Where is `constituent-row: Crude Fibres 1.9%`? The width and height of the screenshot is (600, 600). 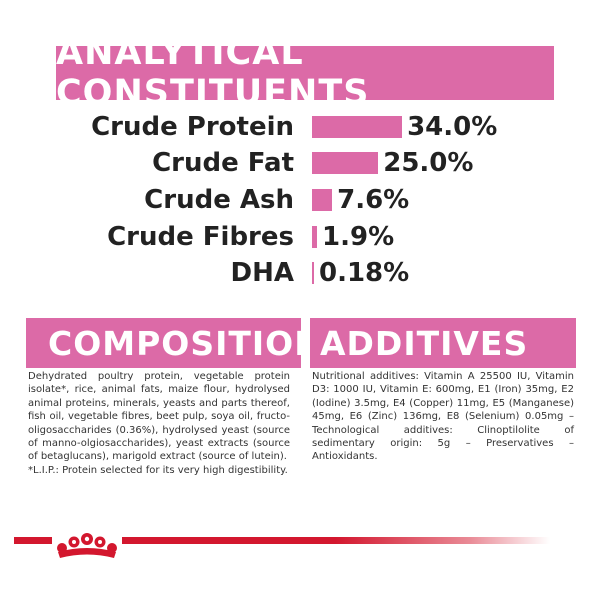 constituent-row: Crude Fibres 1.9% is located at coordinates (300, 237).